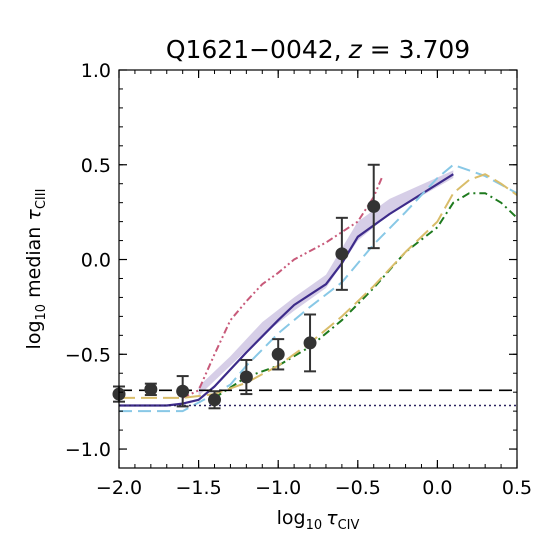 This screenshot has height=540, width=540. Describe the element at coordinates (278, 488) in the screenshot. I see `x-tick-label: −1.0` at that location.